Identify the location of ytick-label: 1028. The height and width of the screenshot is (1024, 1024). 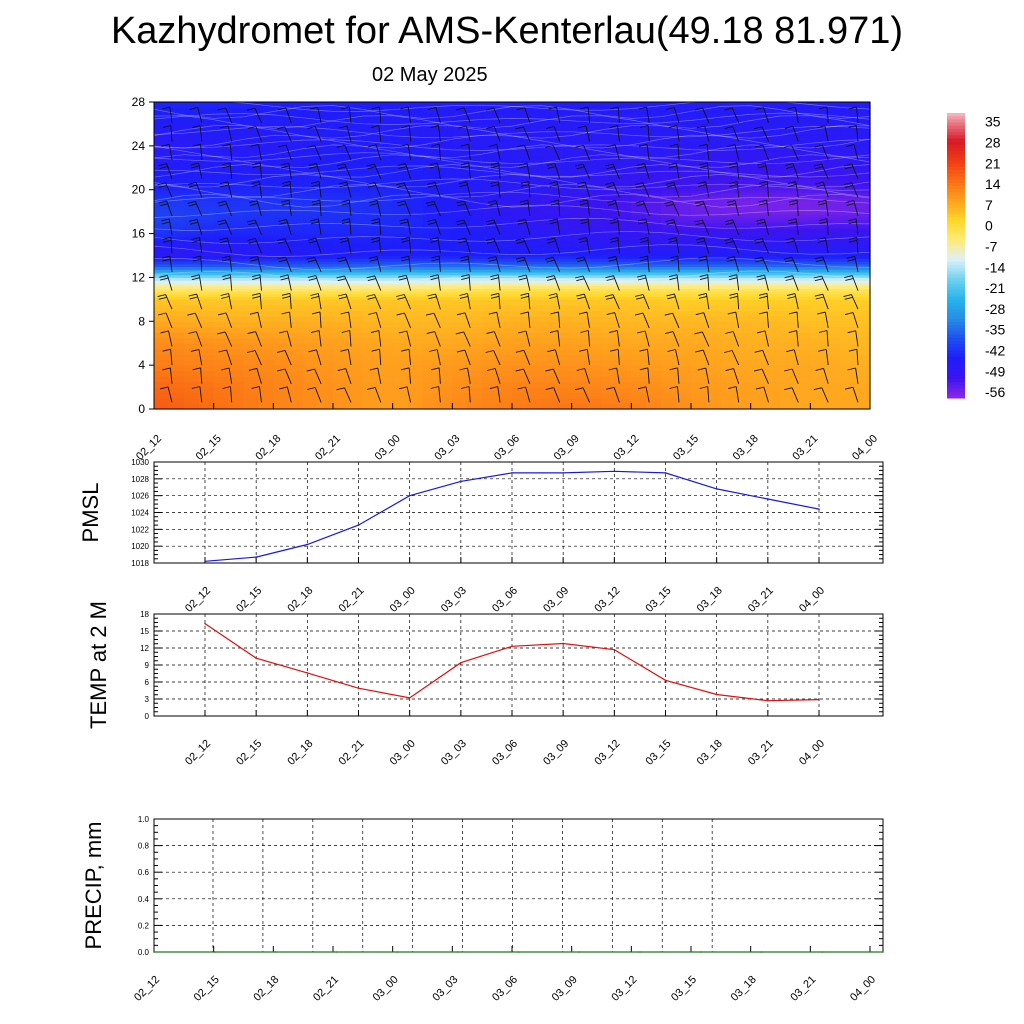
(140, 479).